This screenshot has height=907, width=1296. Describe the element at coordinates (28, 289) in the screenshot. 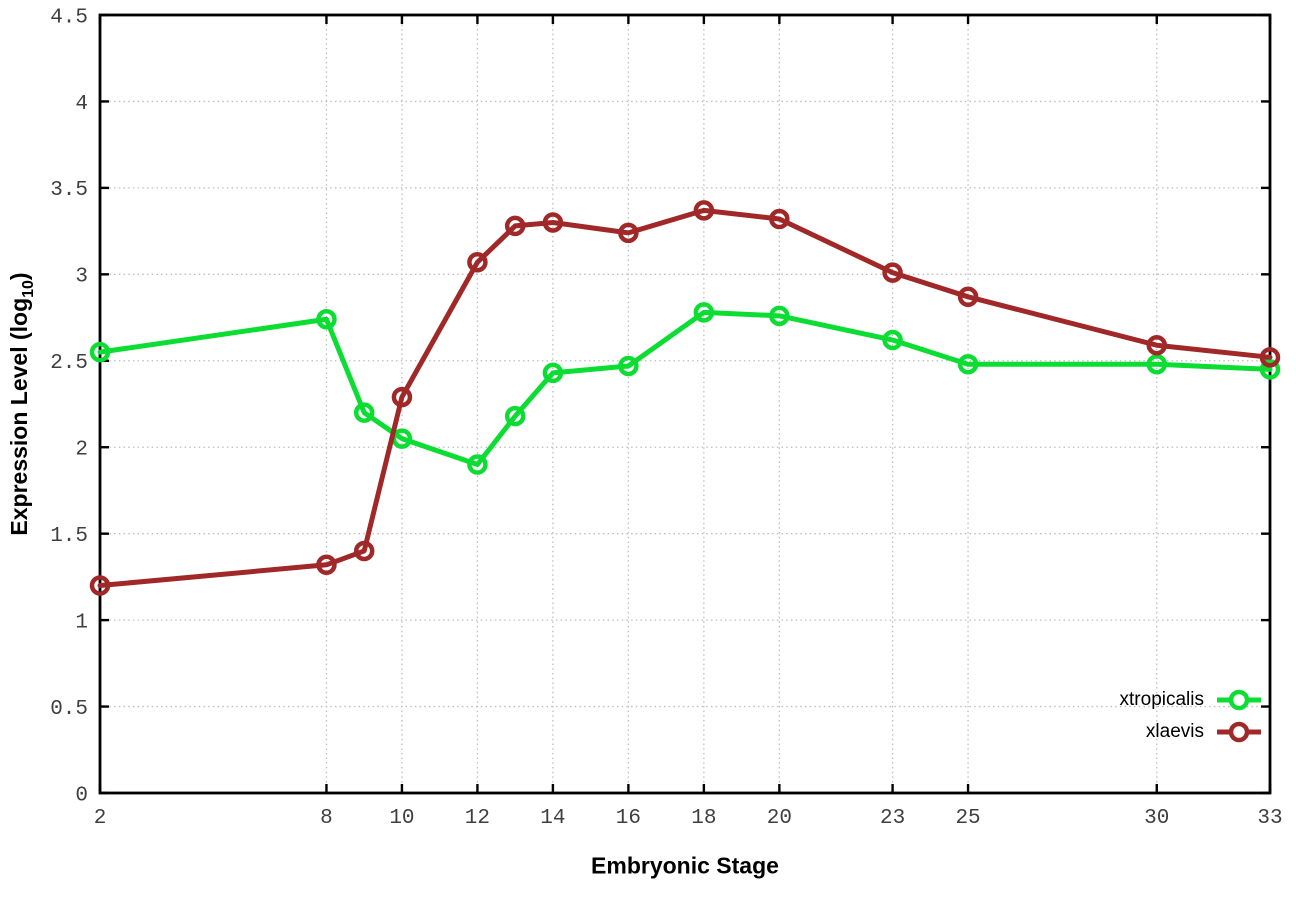

I see `y-axis-title-subscript: 10` at that location.